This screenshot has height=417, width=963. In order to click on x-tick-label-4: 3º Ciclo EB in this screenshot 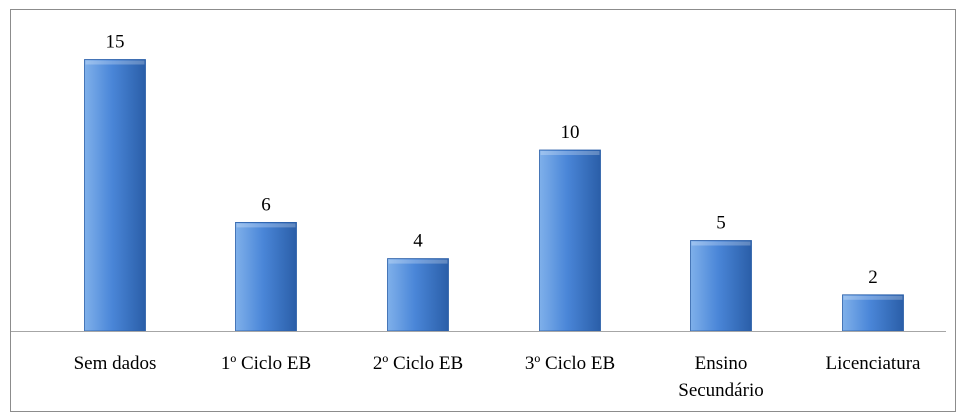, I will do `click(570, 363)`.